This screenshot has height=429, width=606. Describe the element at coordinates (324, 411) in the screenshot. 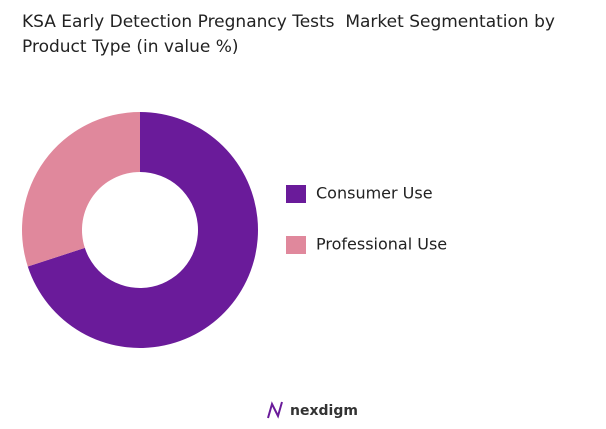

I see `logo-text: nexdigm` at that location.